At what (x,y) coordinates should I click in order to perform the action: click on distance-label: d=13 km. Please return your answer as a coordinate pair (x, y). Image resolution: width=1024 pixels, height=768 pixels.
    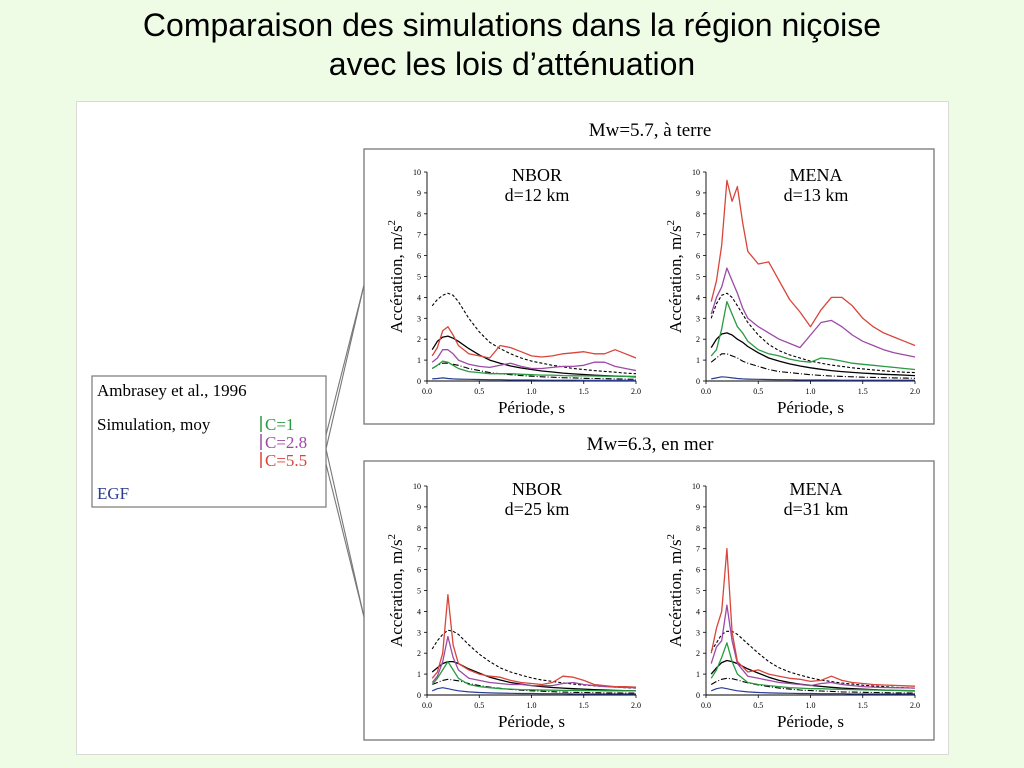
    Looking at the image, I should click on (816, 195).